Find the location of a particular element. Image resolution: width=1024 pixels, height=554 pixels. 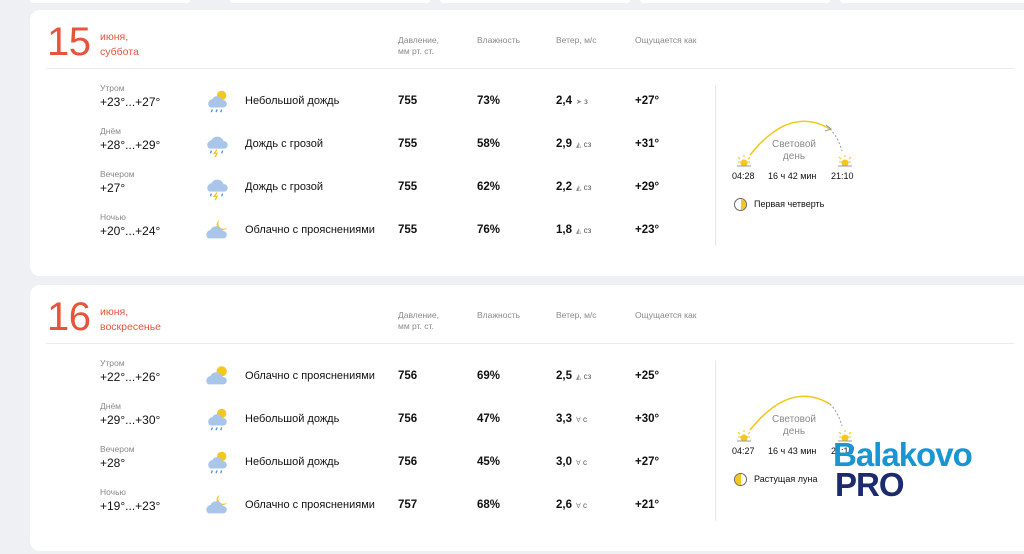

cloud-thunder-rain-icon is located at coordinates (217, 190).